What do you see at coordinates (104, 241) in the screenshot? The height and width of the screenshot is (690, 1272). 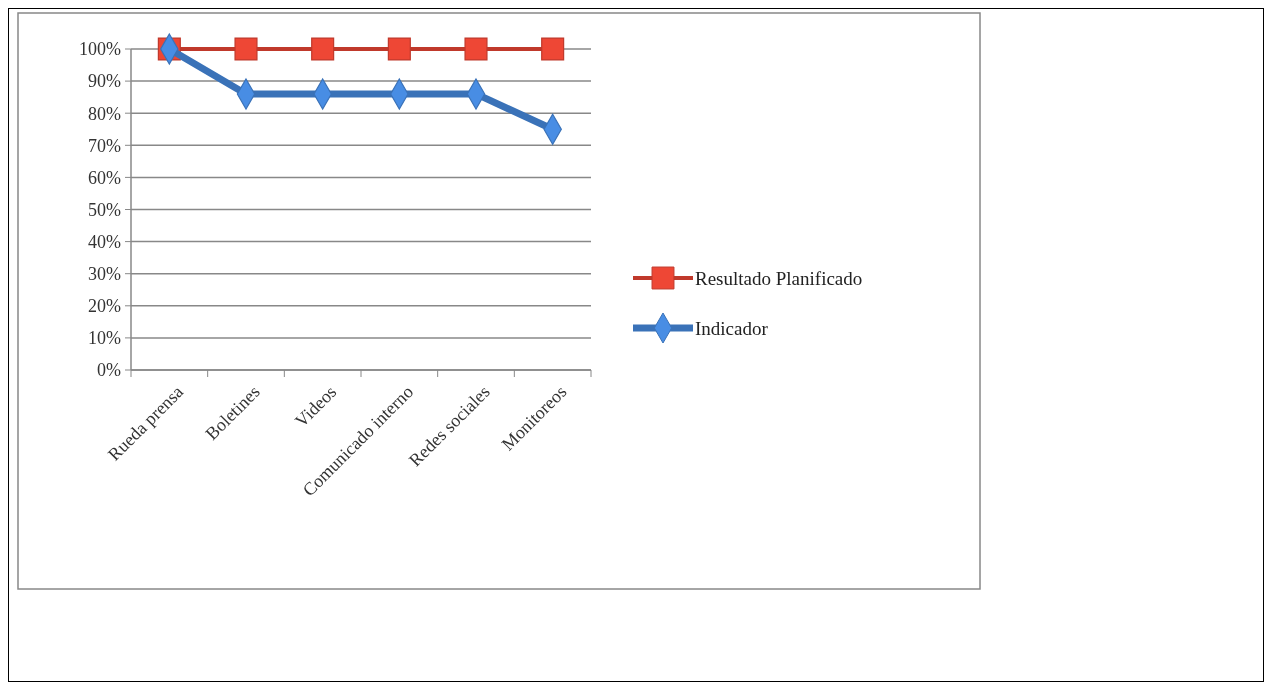 I see `y-tick-label: 40%` at bounding box center [104, 241].